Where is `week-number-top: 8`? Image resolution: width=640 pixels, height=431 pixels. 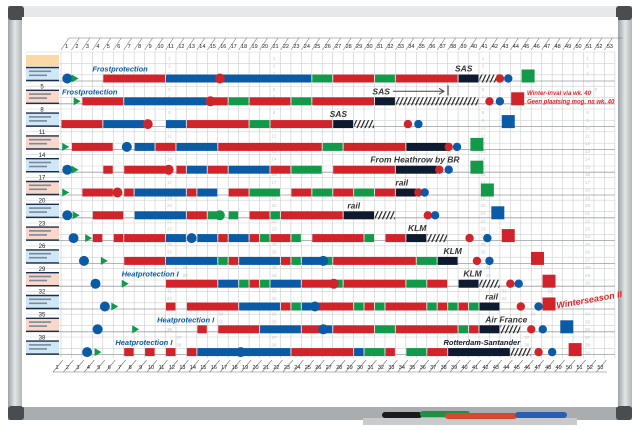 week-number-top: 8 is located at coordinates (139, 47).